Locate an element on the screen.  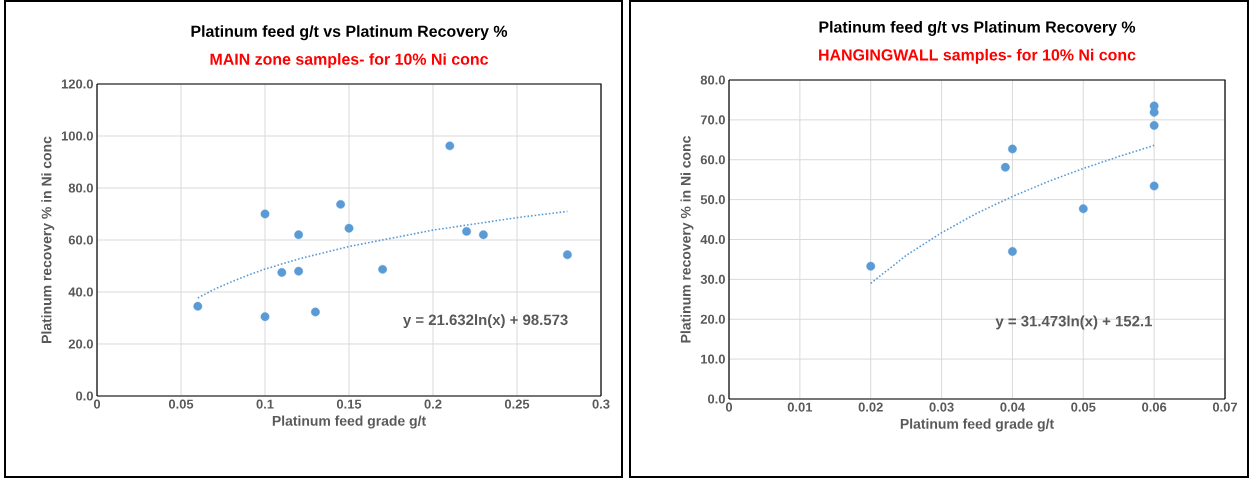
y-tick-label: 30.0 is located at coordinates (712, 279).